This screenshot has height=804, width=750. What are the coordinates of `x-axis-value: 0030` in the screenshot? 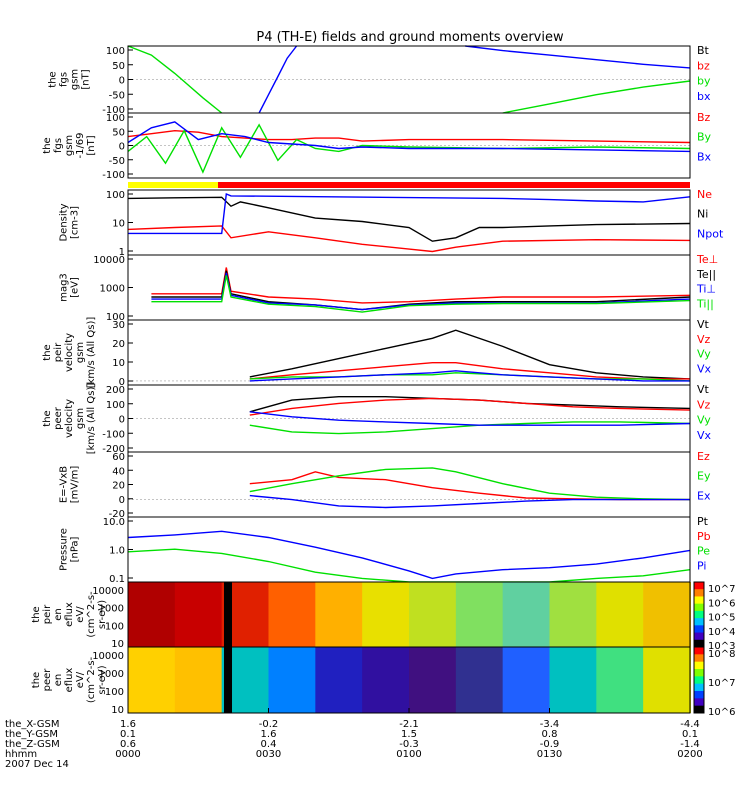 It's located at (268, 754).